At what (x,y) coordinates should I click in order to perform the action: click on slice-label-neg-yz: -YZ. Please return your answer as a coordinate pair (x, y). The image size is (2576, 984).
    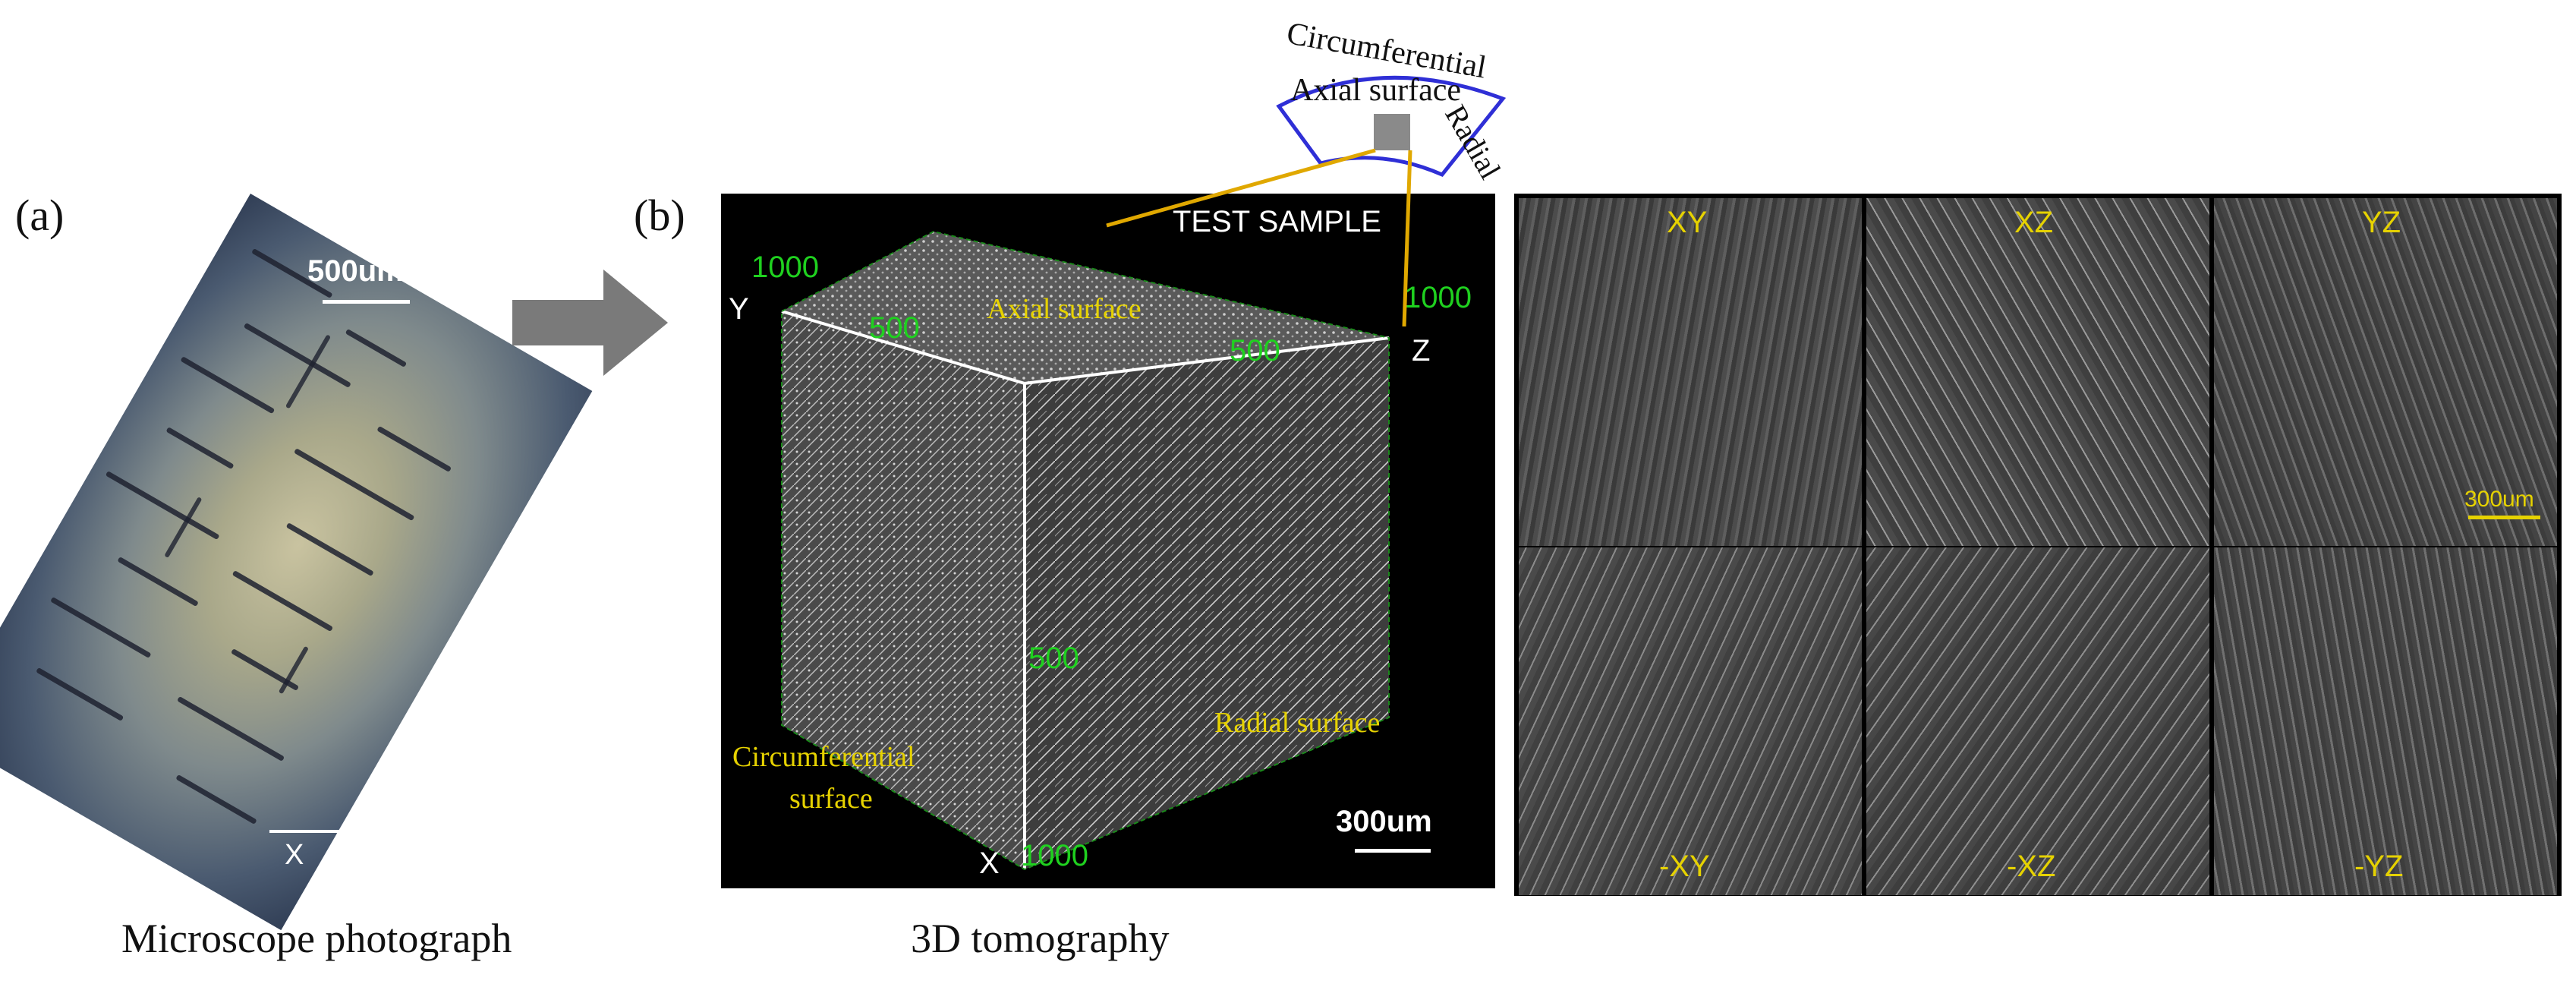
    Looking at the image, I should click on (2379, 866).